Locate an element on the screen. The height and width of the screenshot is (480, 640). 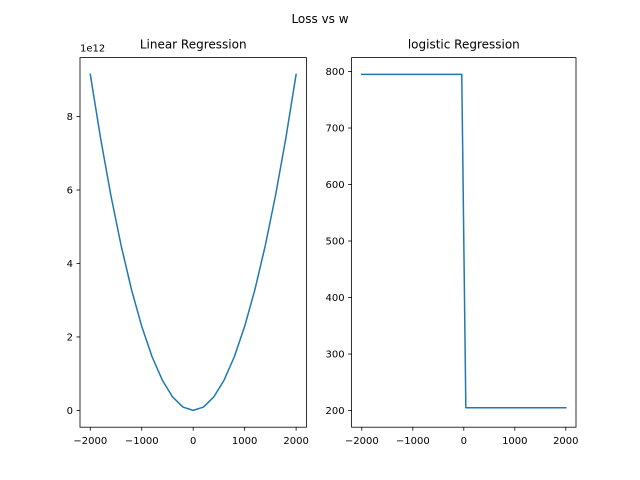
figure-suptitle: Loss vs w is located at coordinates (319, 19).